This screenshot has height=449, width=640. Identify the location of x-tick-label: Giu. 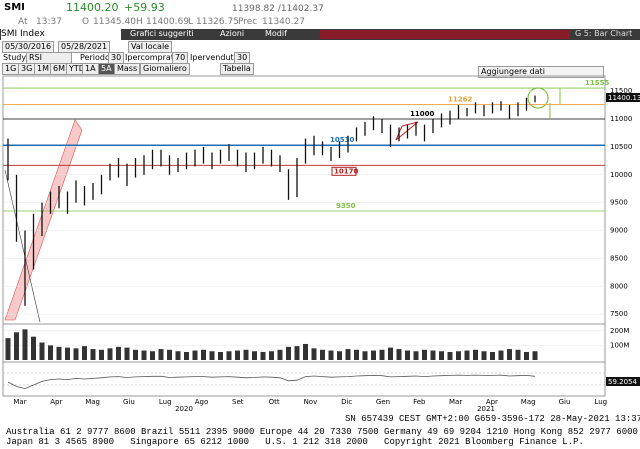
(129, 402).